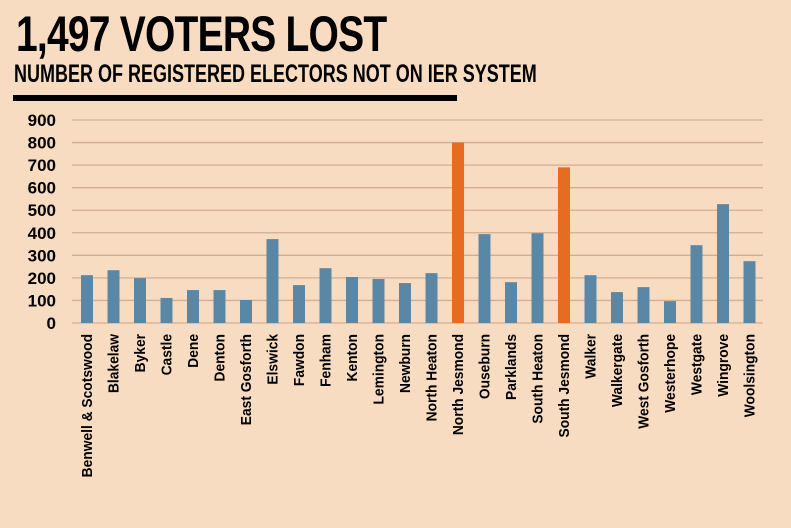  I want to click on x-tick-label: East Gosforth, so click(247, 379).